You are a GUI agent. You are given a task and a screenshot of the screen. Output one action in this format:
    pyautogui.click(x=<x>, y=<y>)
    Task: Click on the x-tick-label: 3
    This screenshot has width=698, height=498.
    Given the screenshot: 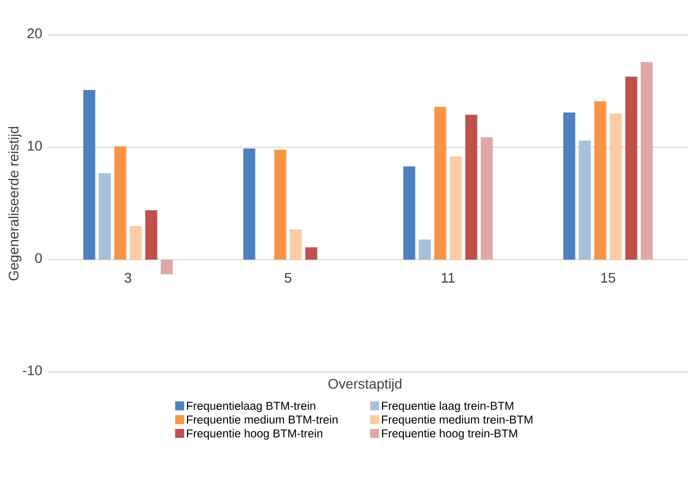 What is the action you would take?
    pyautogui.click(x=128, y=277)
    